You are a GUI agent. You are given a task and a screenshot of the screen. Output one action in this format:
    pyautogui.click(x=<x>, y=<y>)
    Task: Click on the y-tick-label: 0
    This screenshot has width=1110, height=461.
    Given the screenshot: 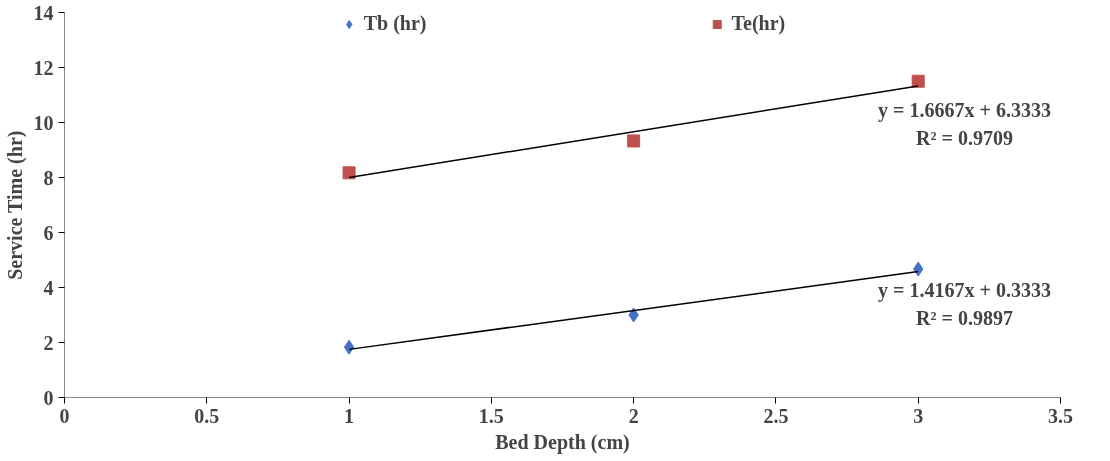 What is the action you would take?
    pyautogui.click(x=48, y=397)
    